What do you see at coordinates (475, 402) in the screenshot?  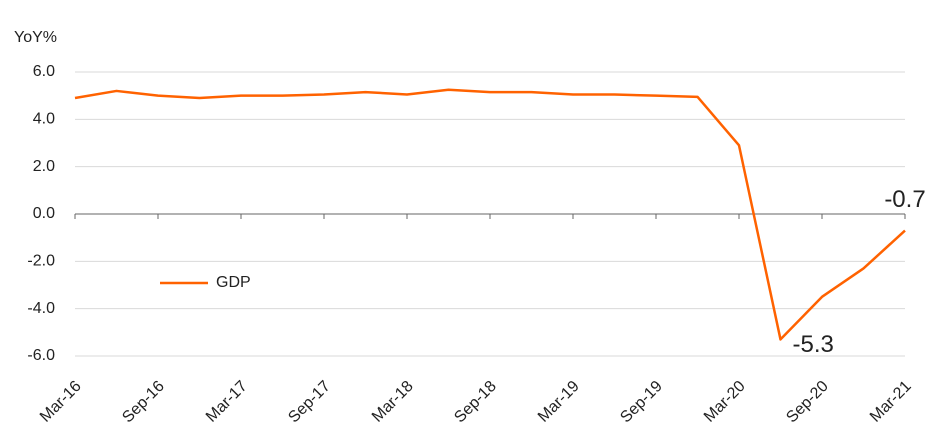 I see `x-tick-label: Sep-18` at bounding box center [475, 402].